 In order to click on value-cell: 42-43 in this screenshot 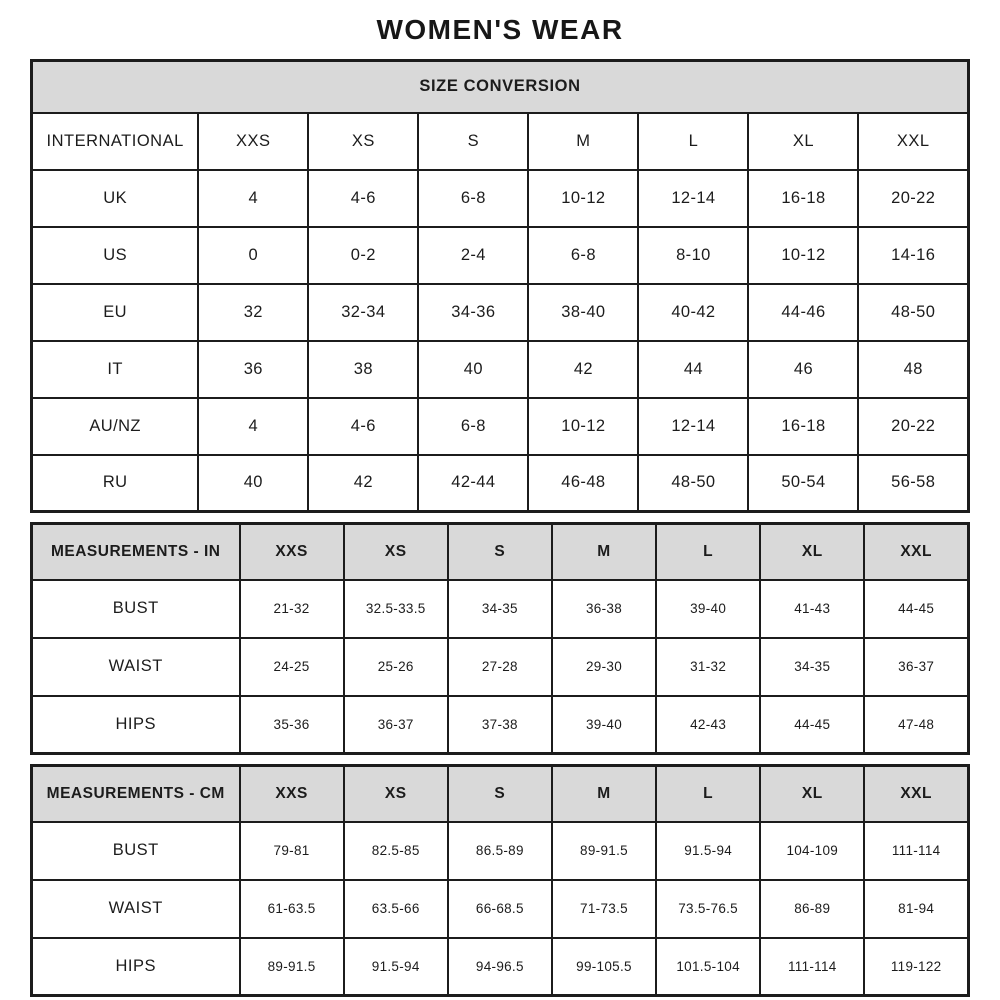, I will do `click(708, 724)`.